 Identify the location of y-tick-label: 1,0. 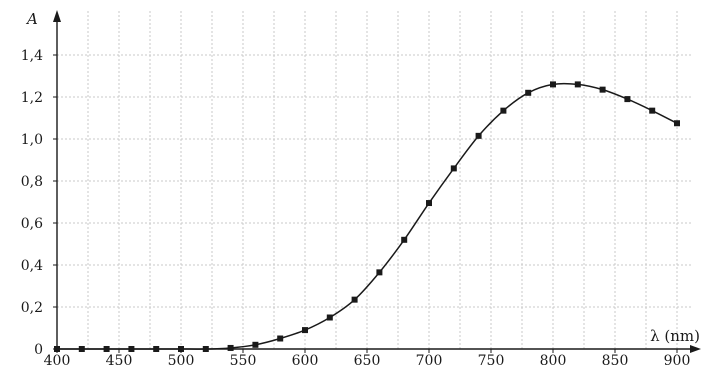
(32, 140).